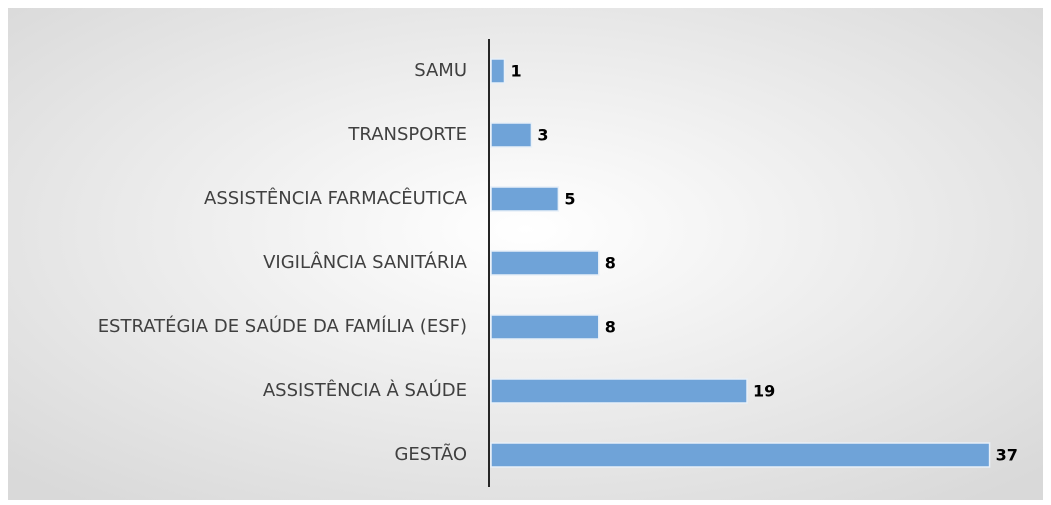 Image resolution: width=1051 pixels, height=505 pixels. What do you see at coordinates (542, 135) in the screenshot?
I see `value-label: 3` at bounding box center [542, 135].